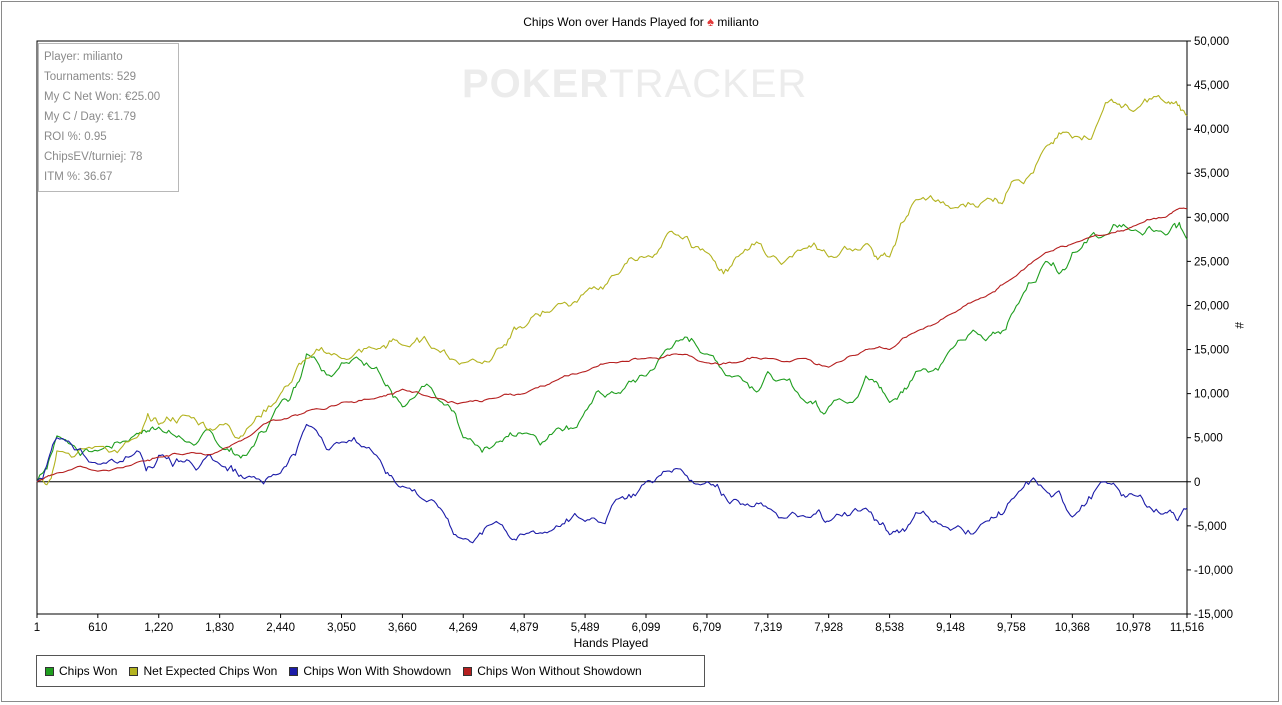 The width and height of the screenshot is (1282, 705). I want to click on legend-item-without-showdown: Chips Won Without Showdown, so click(552, 671).